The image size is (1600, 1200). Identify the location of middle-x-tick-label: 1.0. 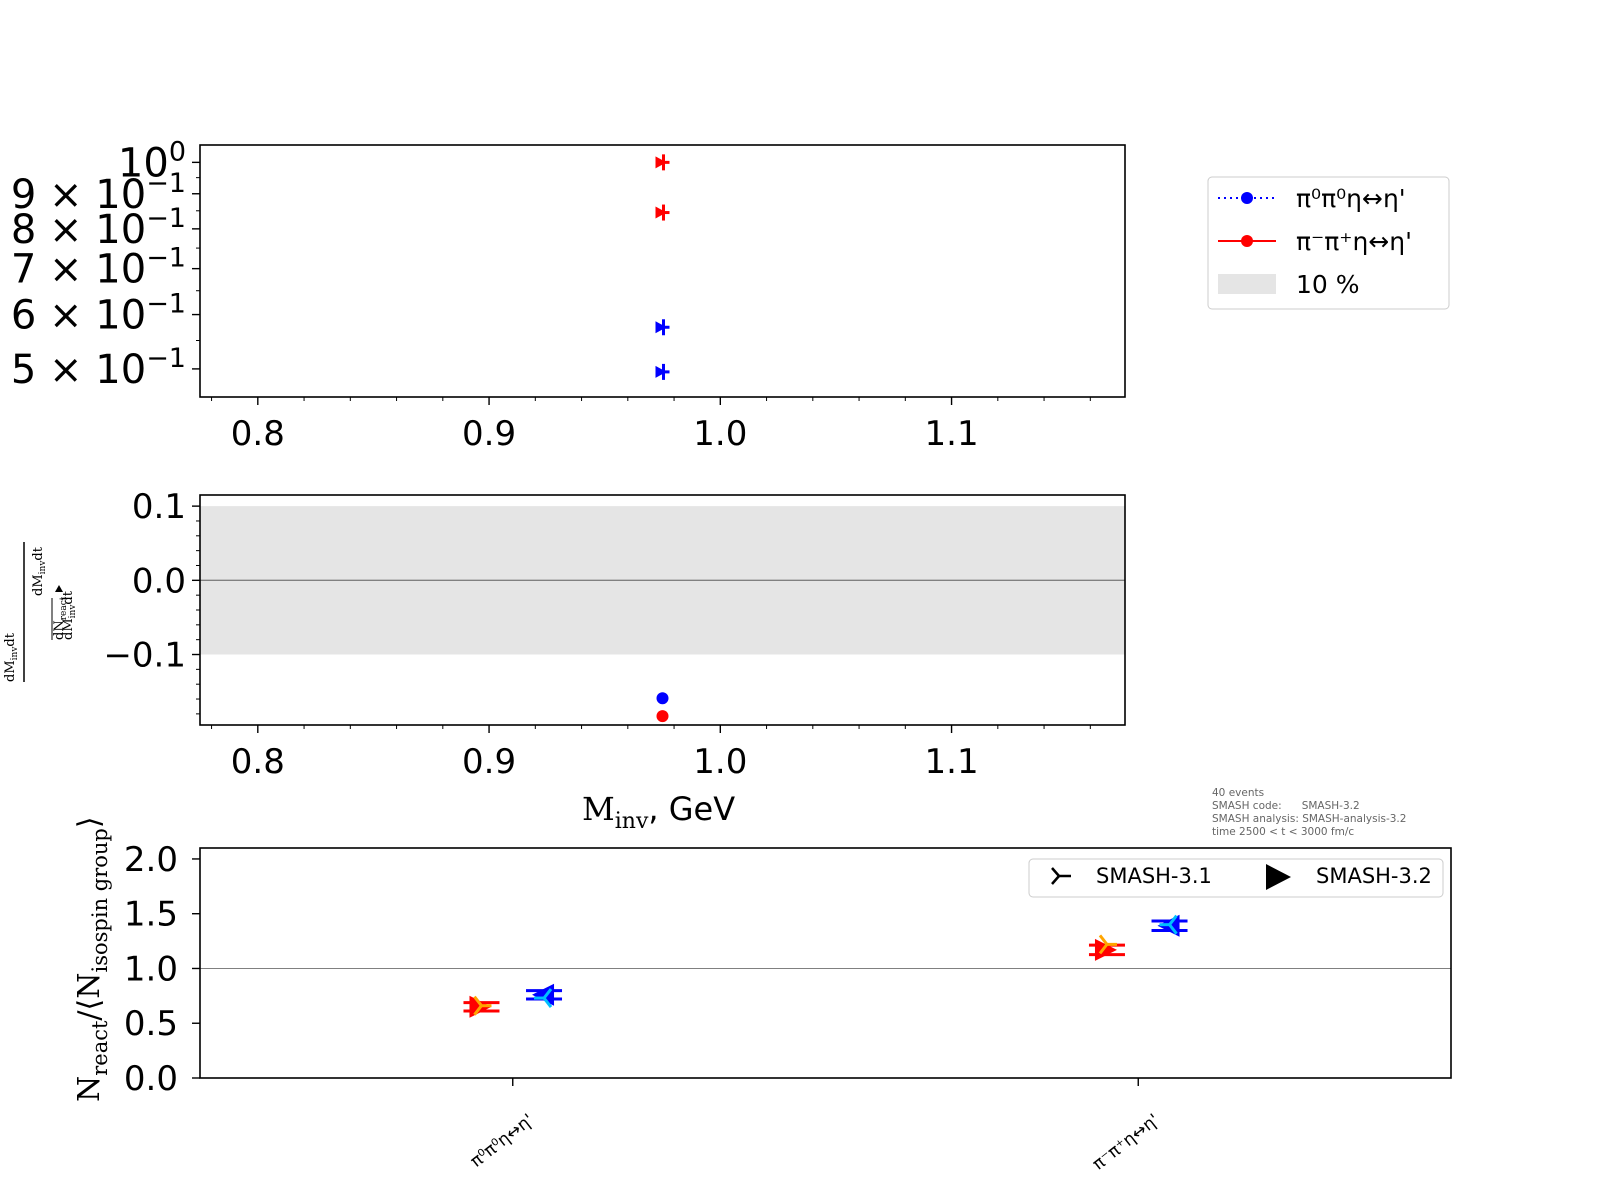
(720, 762).